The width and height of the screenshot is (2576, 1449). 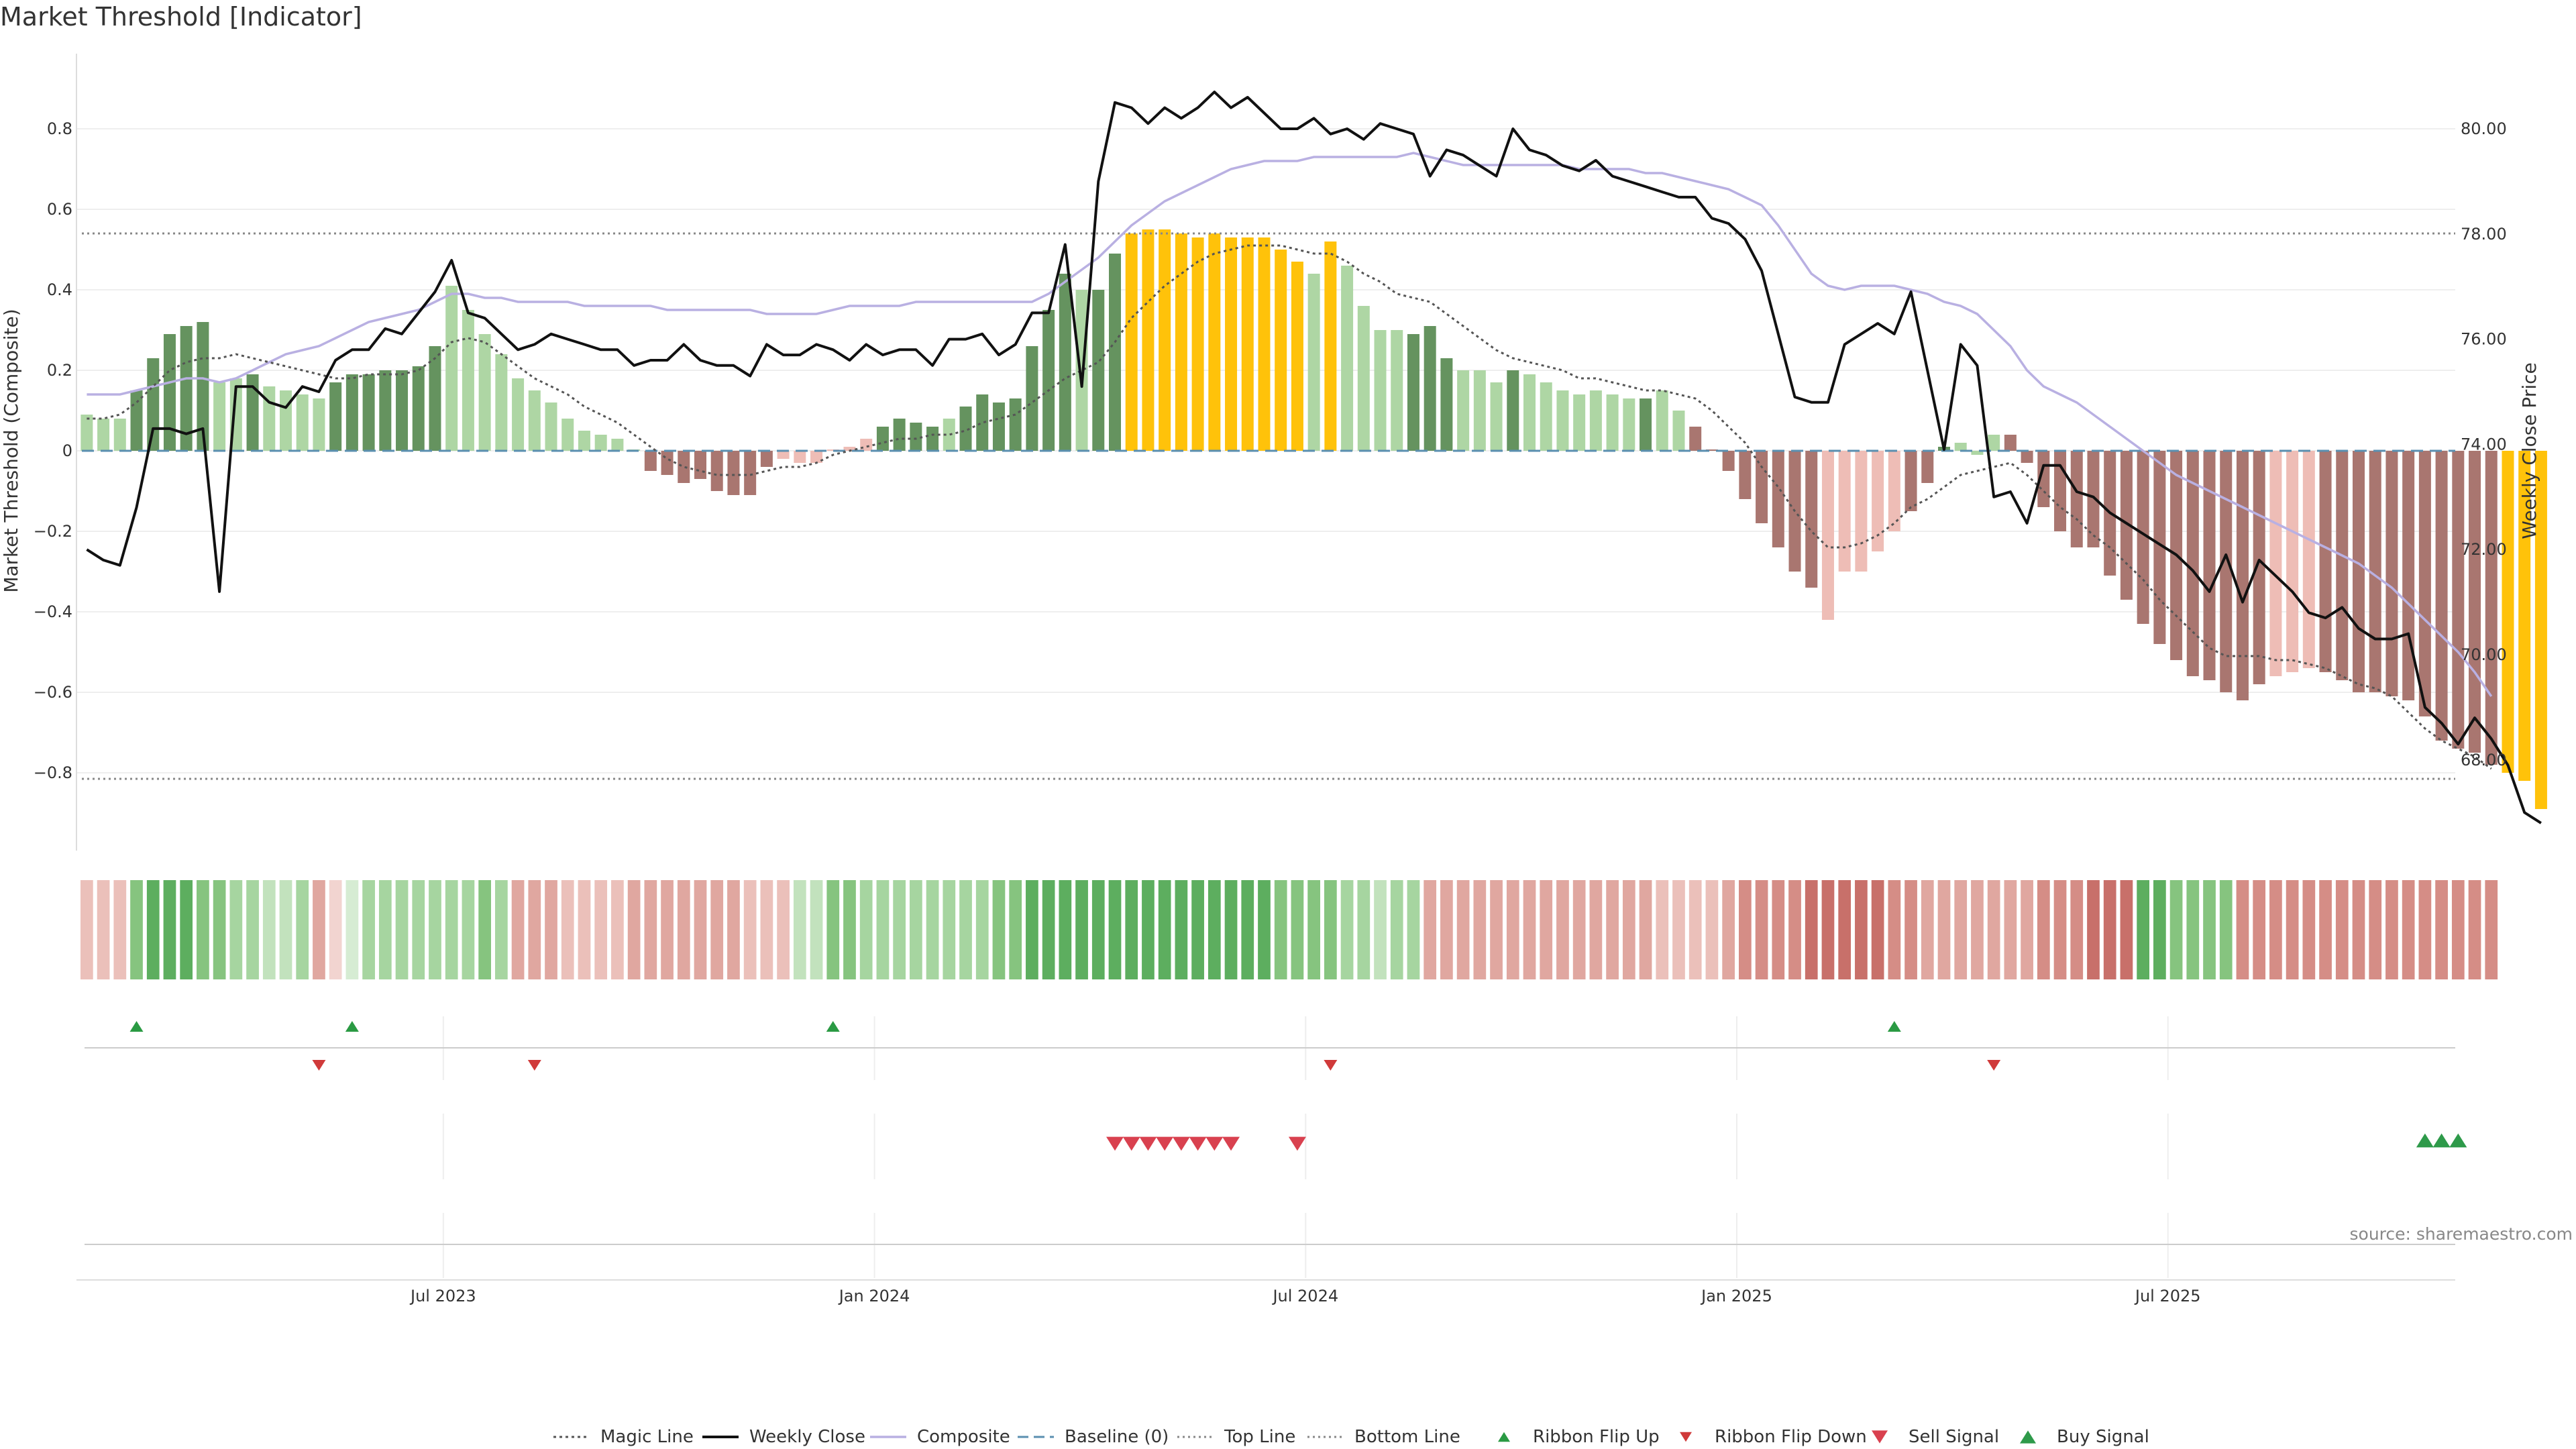 I want to click on x-tick-label: Jul 2024, so click(x=1304, y=1296).